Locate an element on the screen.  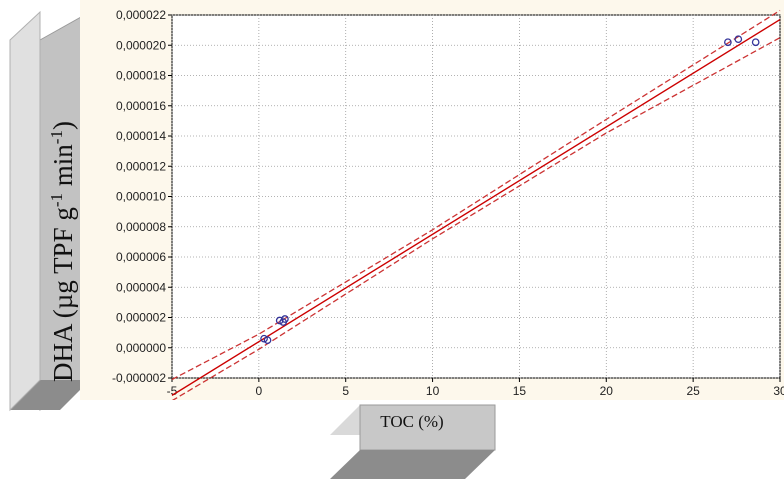
y-tick-label-11: 0,000020 is located at coordinates (141, 45).